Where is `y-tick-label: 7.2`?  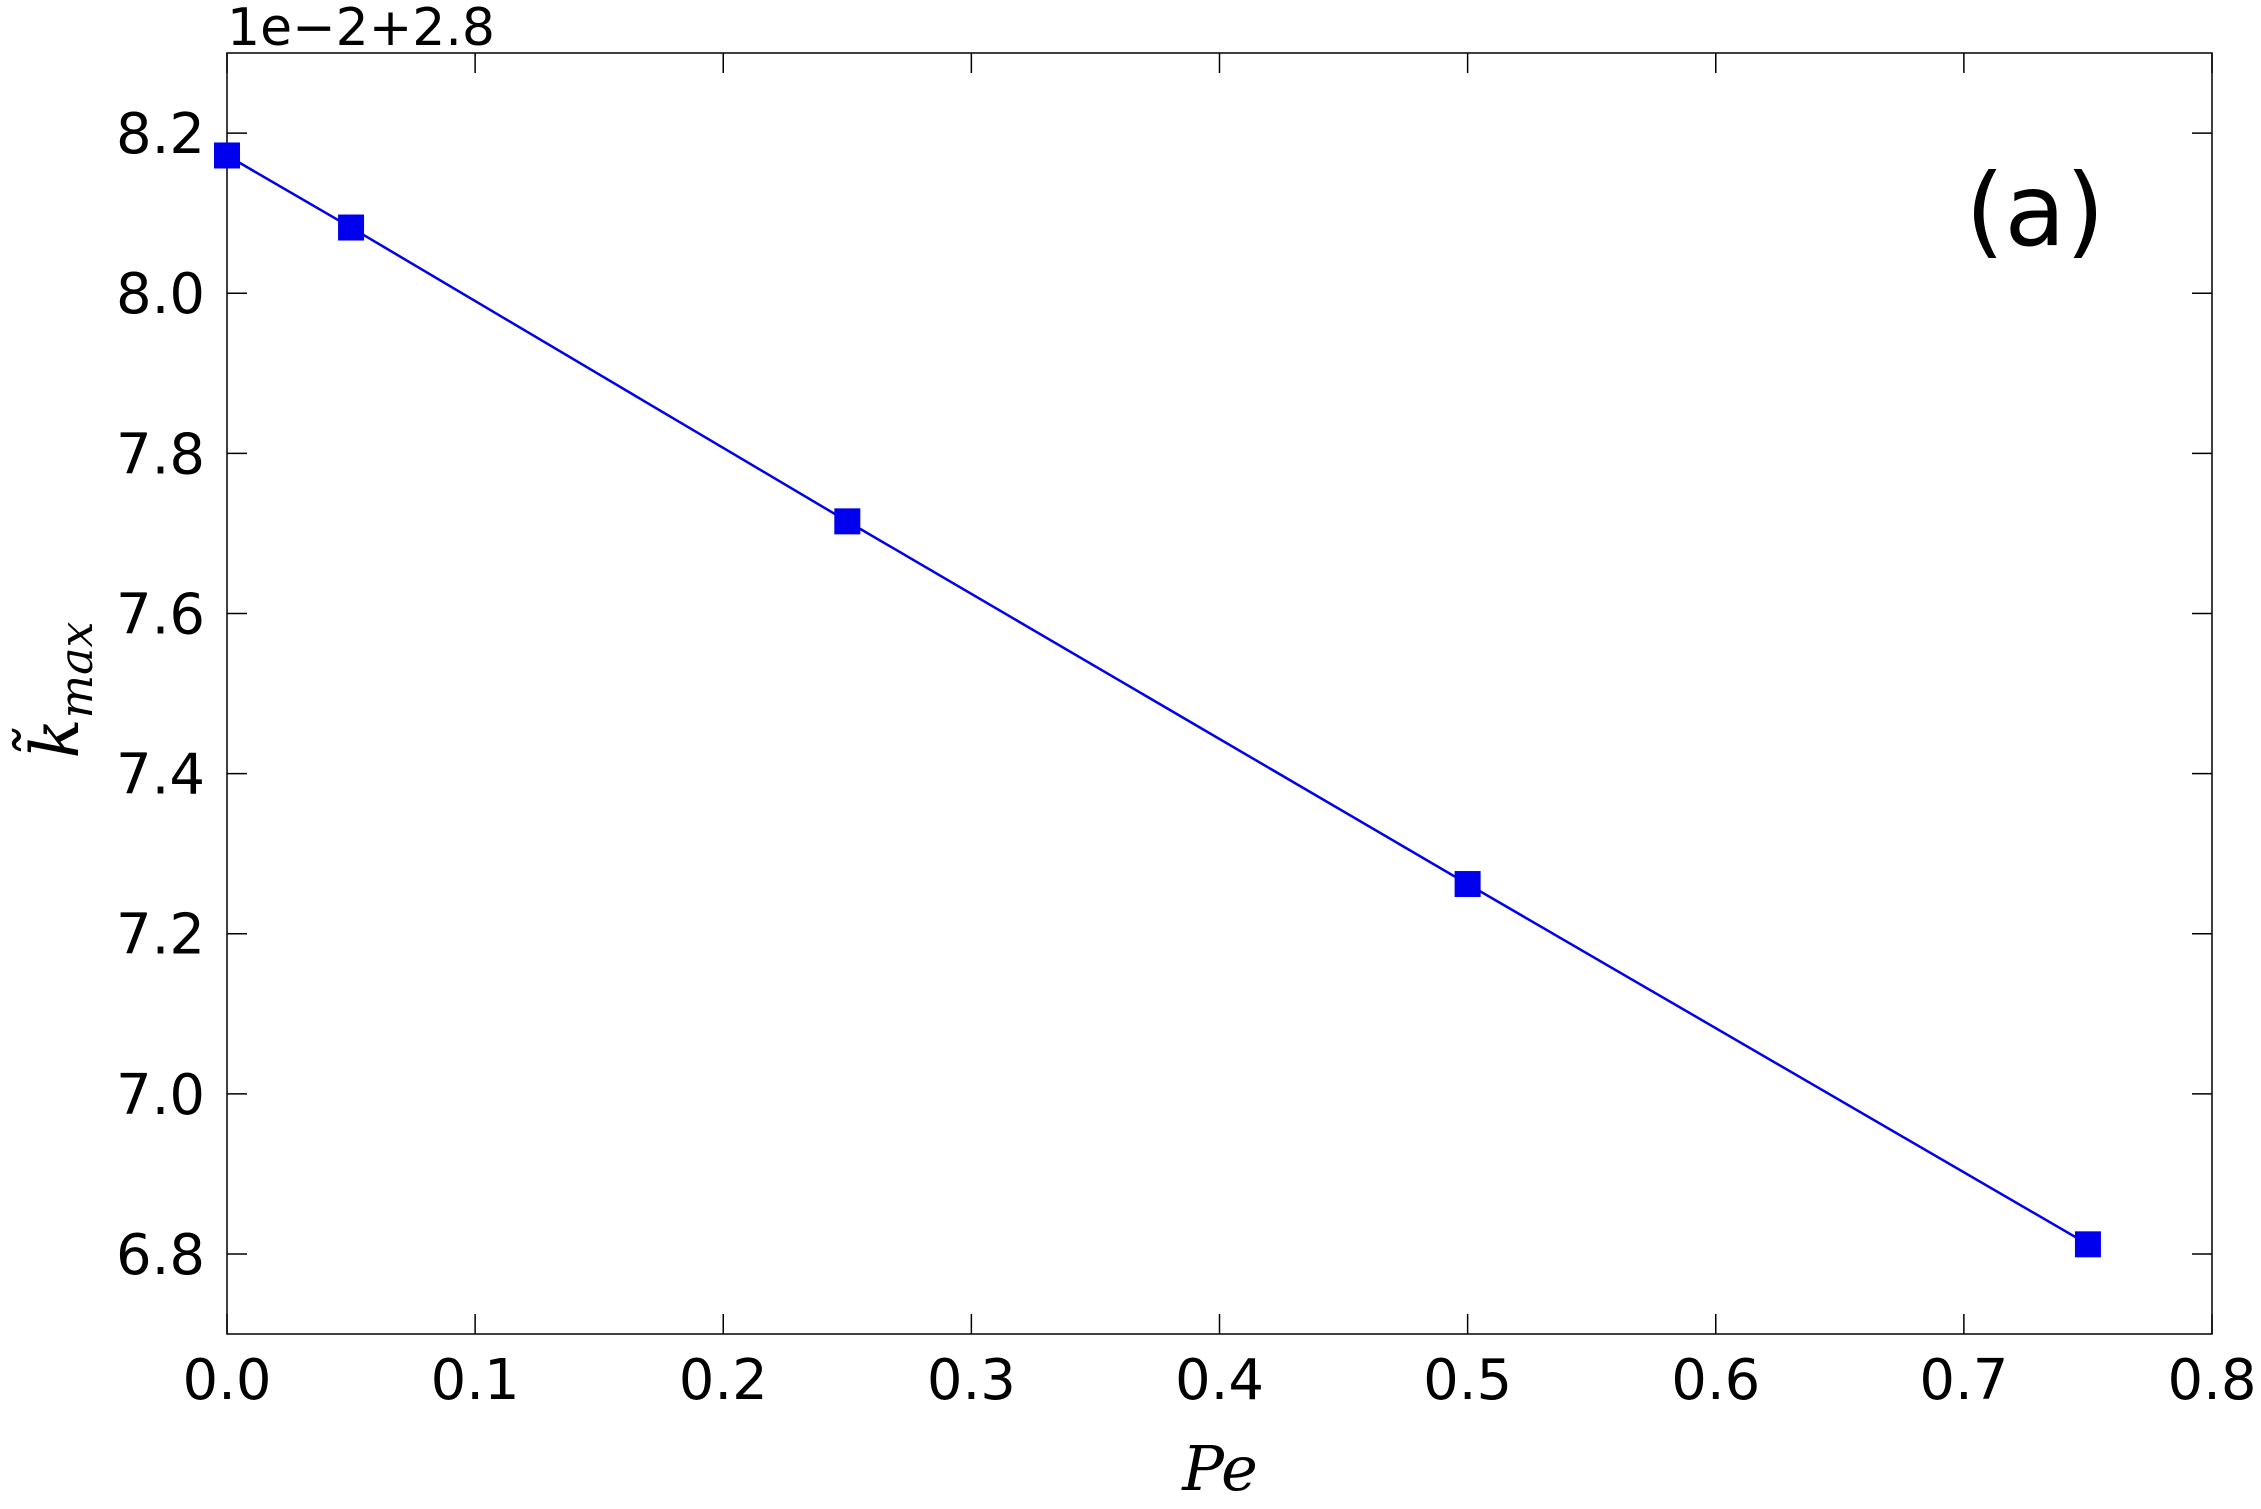
y-tick-label: 7.2 is located at coordinates (160, 935).